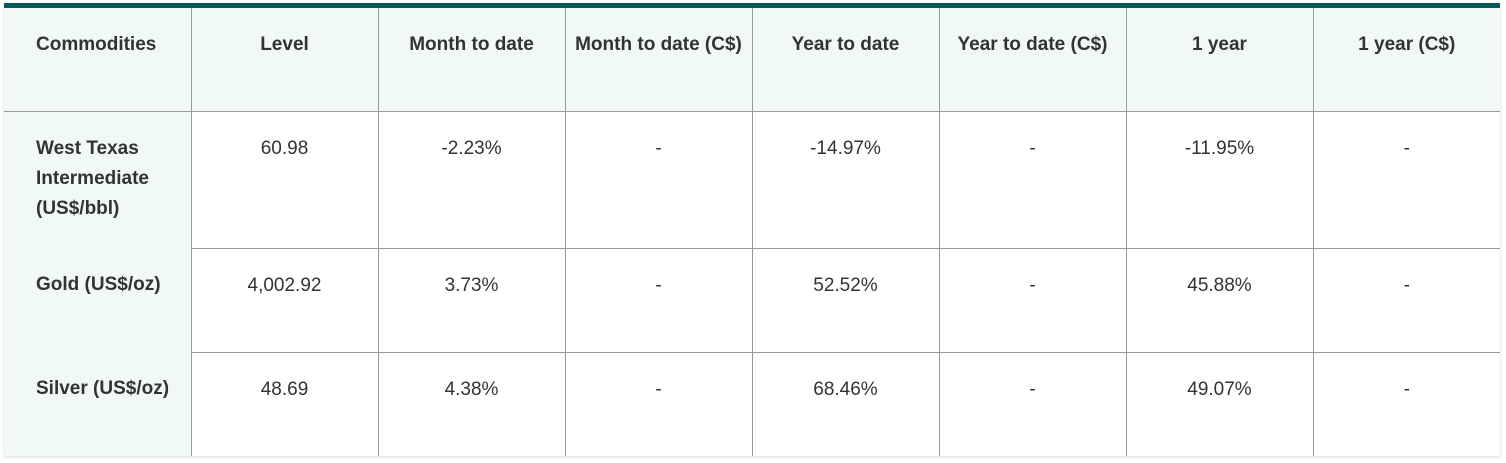 The image size is (1506, 463). I want to click on header-year-to-date: Year to date, so click(845, 60).